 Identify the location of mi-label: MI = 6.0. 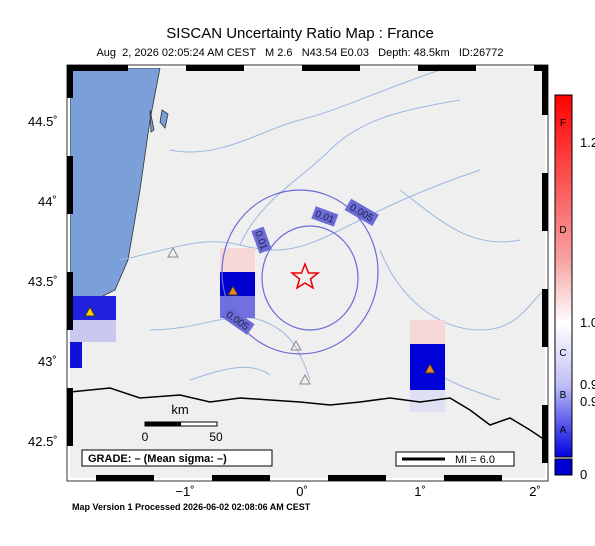
(475, 460).